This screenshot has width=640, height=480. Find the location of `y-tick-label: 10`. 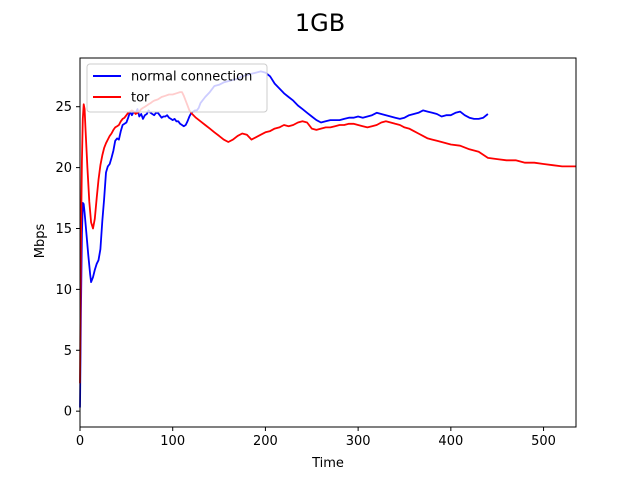

y-tick-label: 10 is located at coordinates (63, 290).